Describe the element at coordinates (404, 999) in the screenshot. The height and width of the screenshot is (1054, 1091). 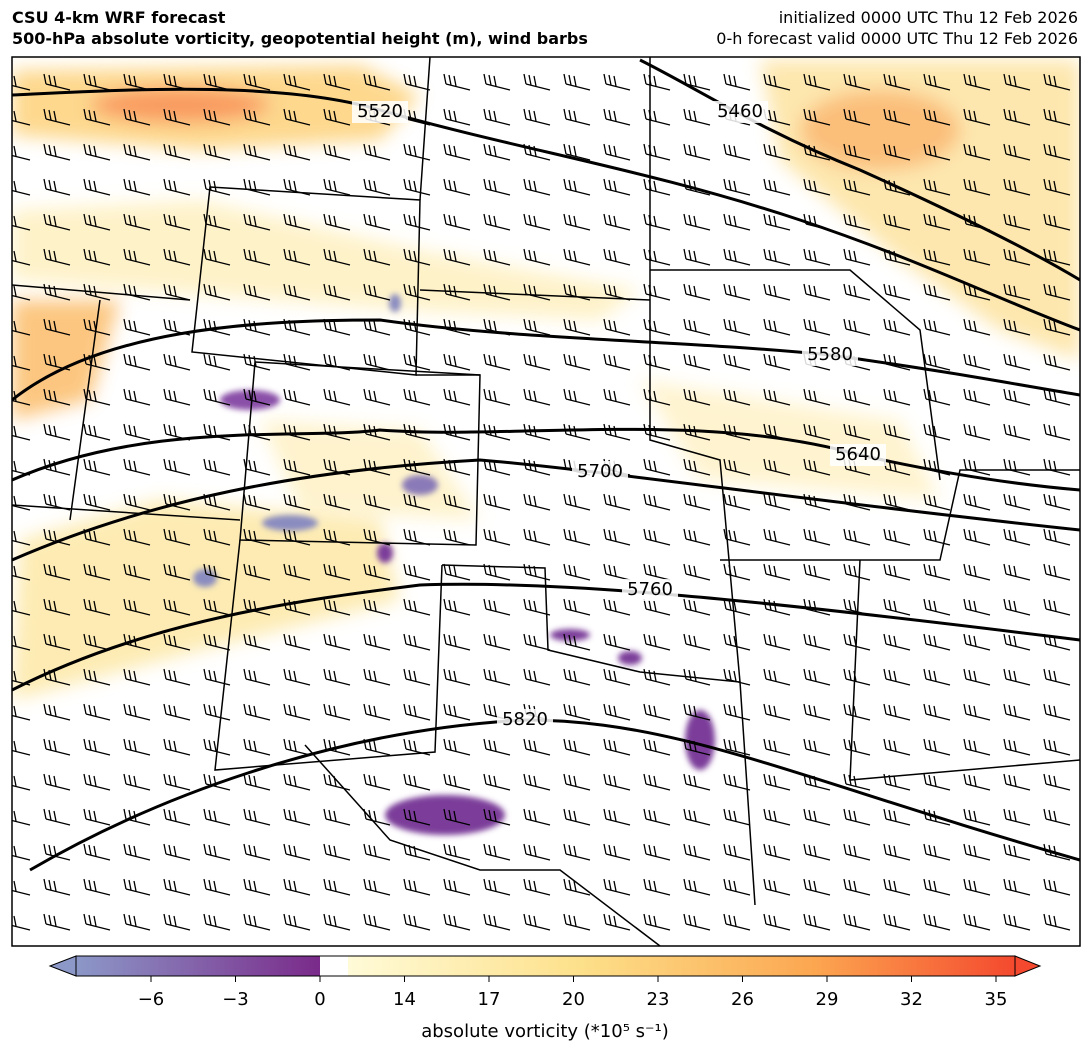
I see `colorbar-tick-label: 14` at that location.